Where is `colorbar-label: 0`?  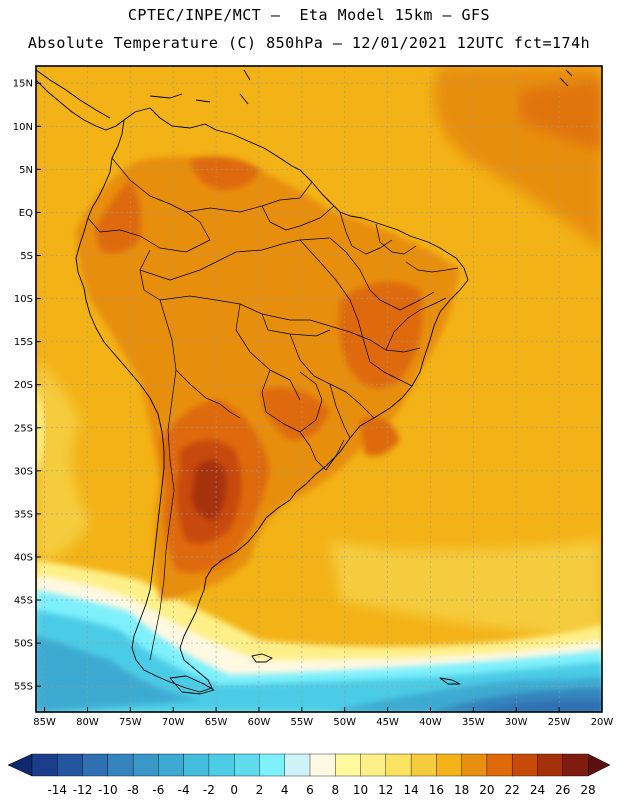 colorbar-label: 0 is located at coordinates (234, 790).